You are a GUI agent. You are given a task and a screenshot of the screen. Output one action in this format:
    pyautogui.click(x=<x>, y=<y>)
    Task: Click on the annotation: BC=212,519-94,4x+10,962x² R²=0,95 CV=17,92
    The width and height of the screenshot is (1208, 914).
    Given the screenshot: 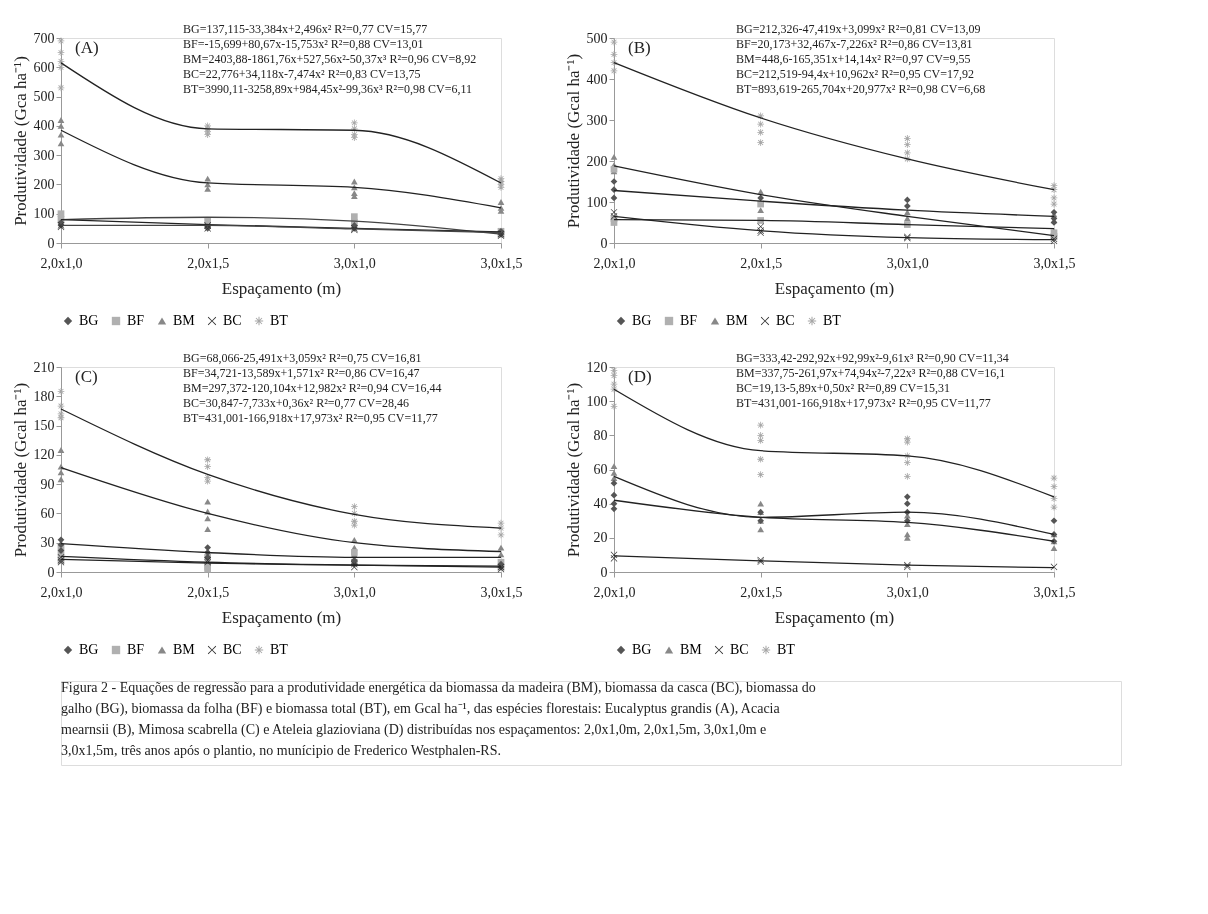 What is the action you would take?
    pyautogui.click(x=855, y=74)
    